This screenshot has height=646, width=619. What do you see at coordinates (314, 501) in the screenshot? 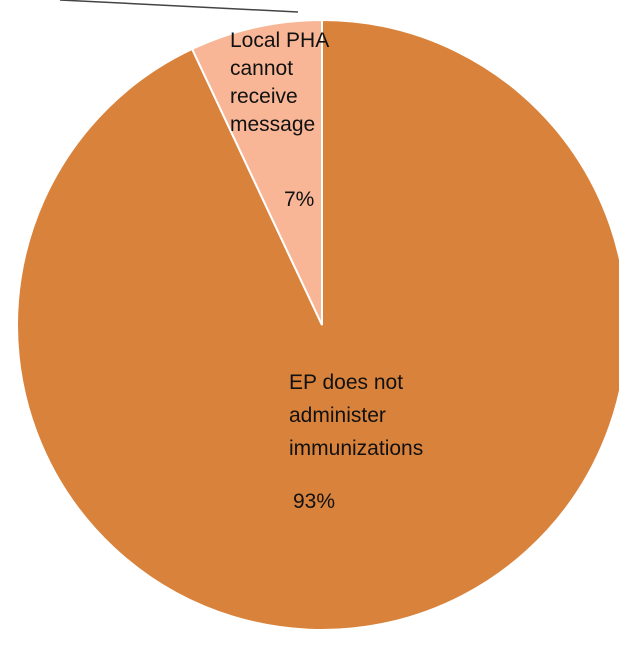
I see `slice-value-ep: 93%` at bounding box center [314, 501].